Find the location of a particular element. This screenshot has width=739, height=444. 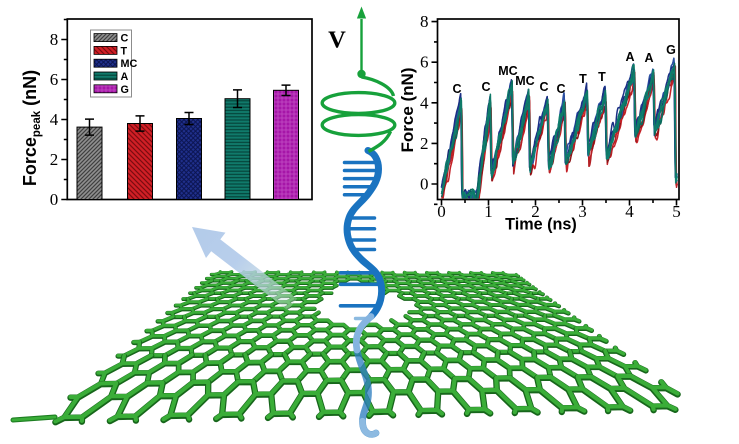

svg-text: 3 is located at coordinates (582, 211).